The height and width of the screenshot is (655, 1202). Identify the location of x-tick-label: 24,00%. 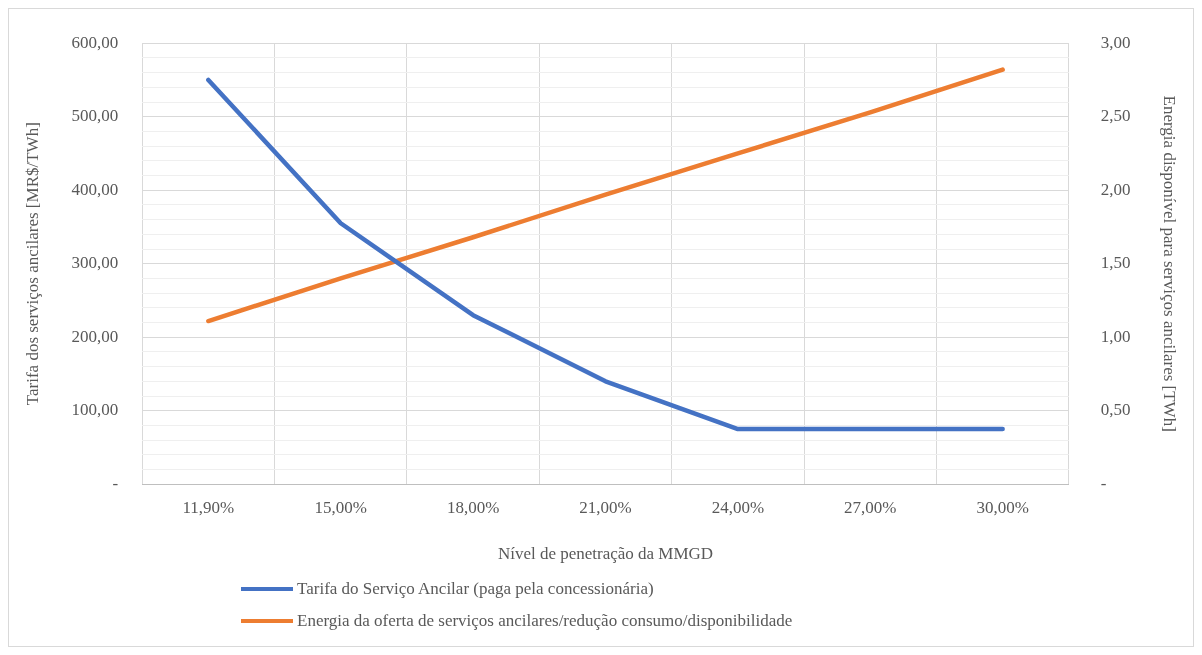
(738, 507).